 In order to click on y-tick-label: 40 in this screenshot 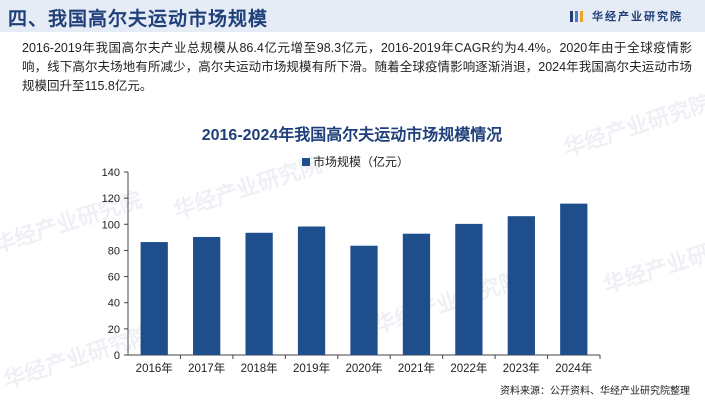, I will do `click(114, 304)`.